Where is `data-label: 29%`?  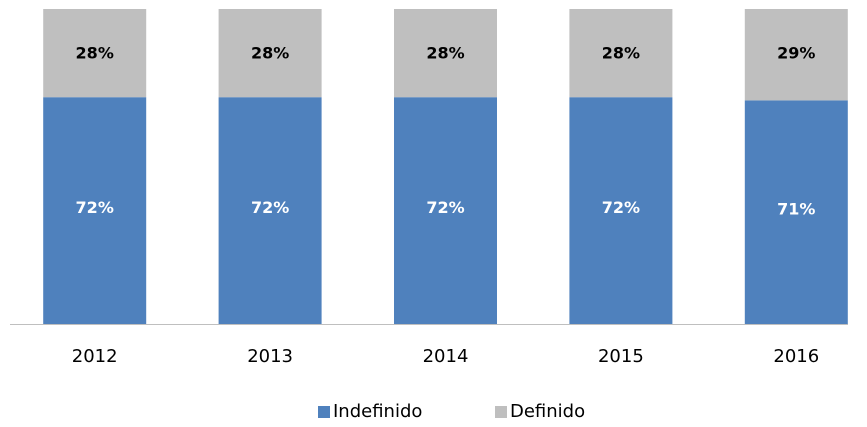 data-label: 29% is located at coordinates (796, 53).